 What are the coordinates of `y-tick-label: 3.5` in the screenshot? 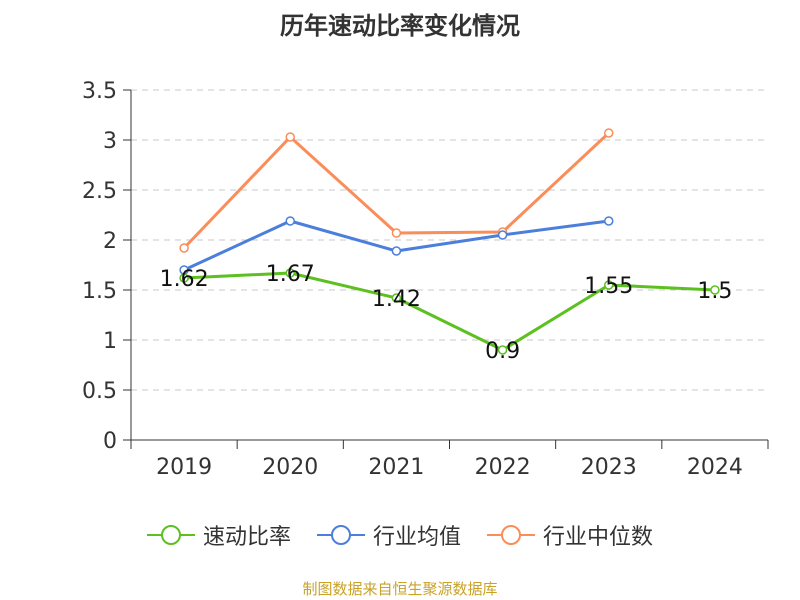 It's located at (99, 91).